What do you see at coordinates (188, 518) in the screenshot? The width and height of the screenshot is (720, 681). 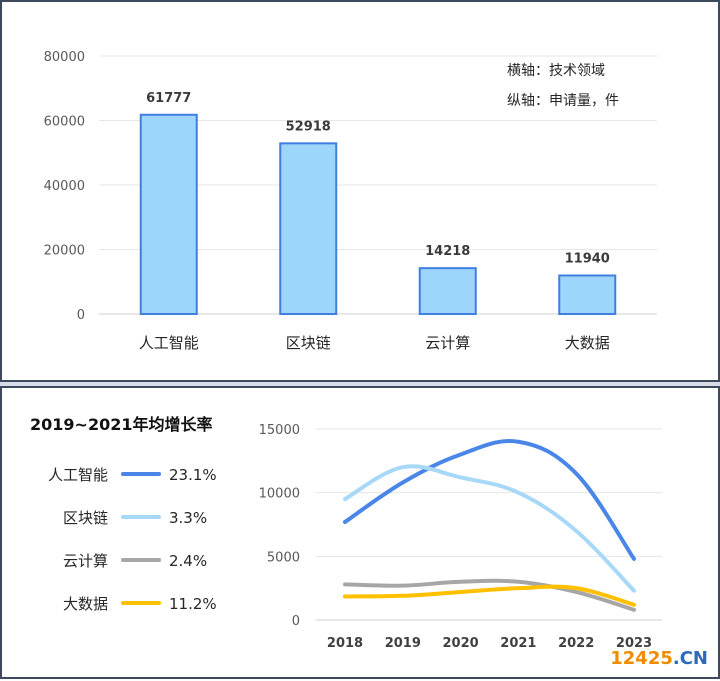 I see `legend-growth-rate: 3.3%` at bounding box center [188, 518].